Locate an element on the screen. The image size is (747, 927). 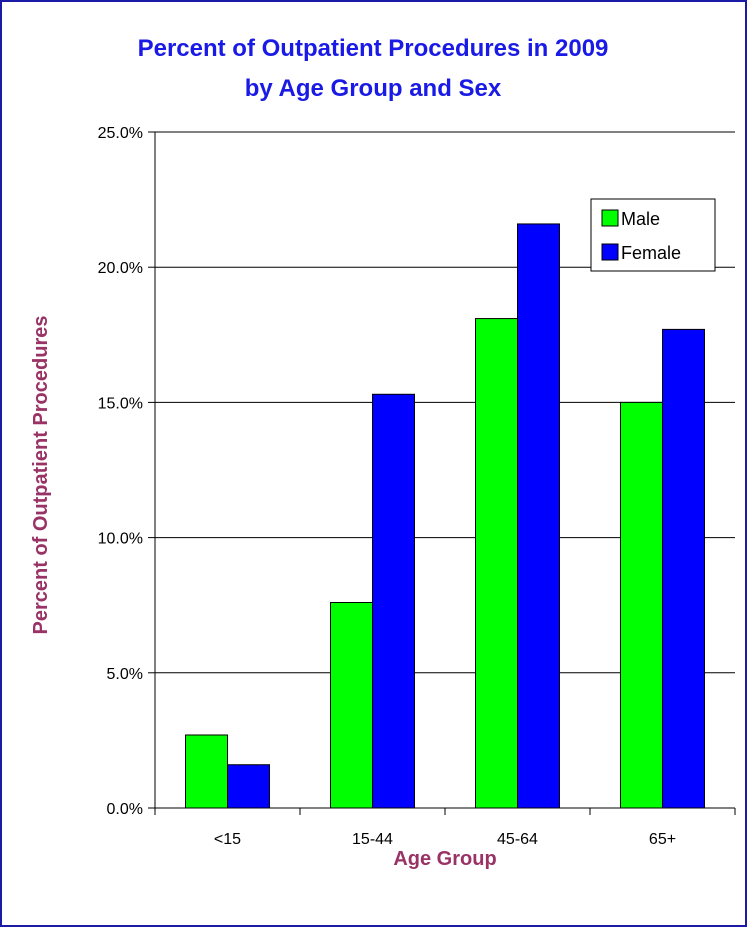
y-tick-label: 20.0% is located at coordinates (120, 268).